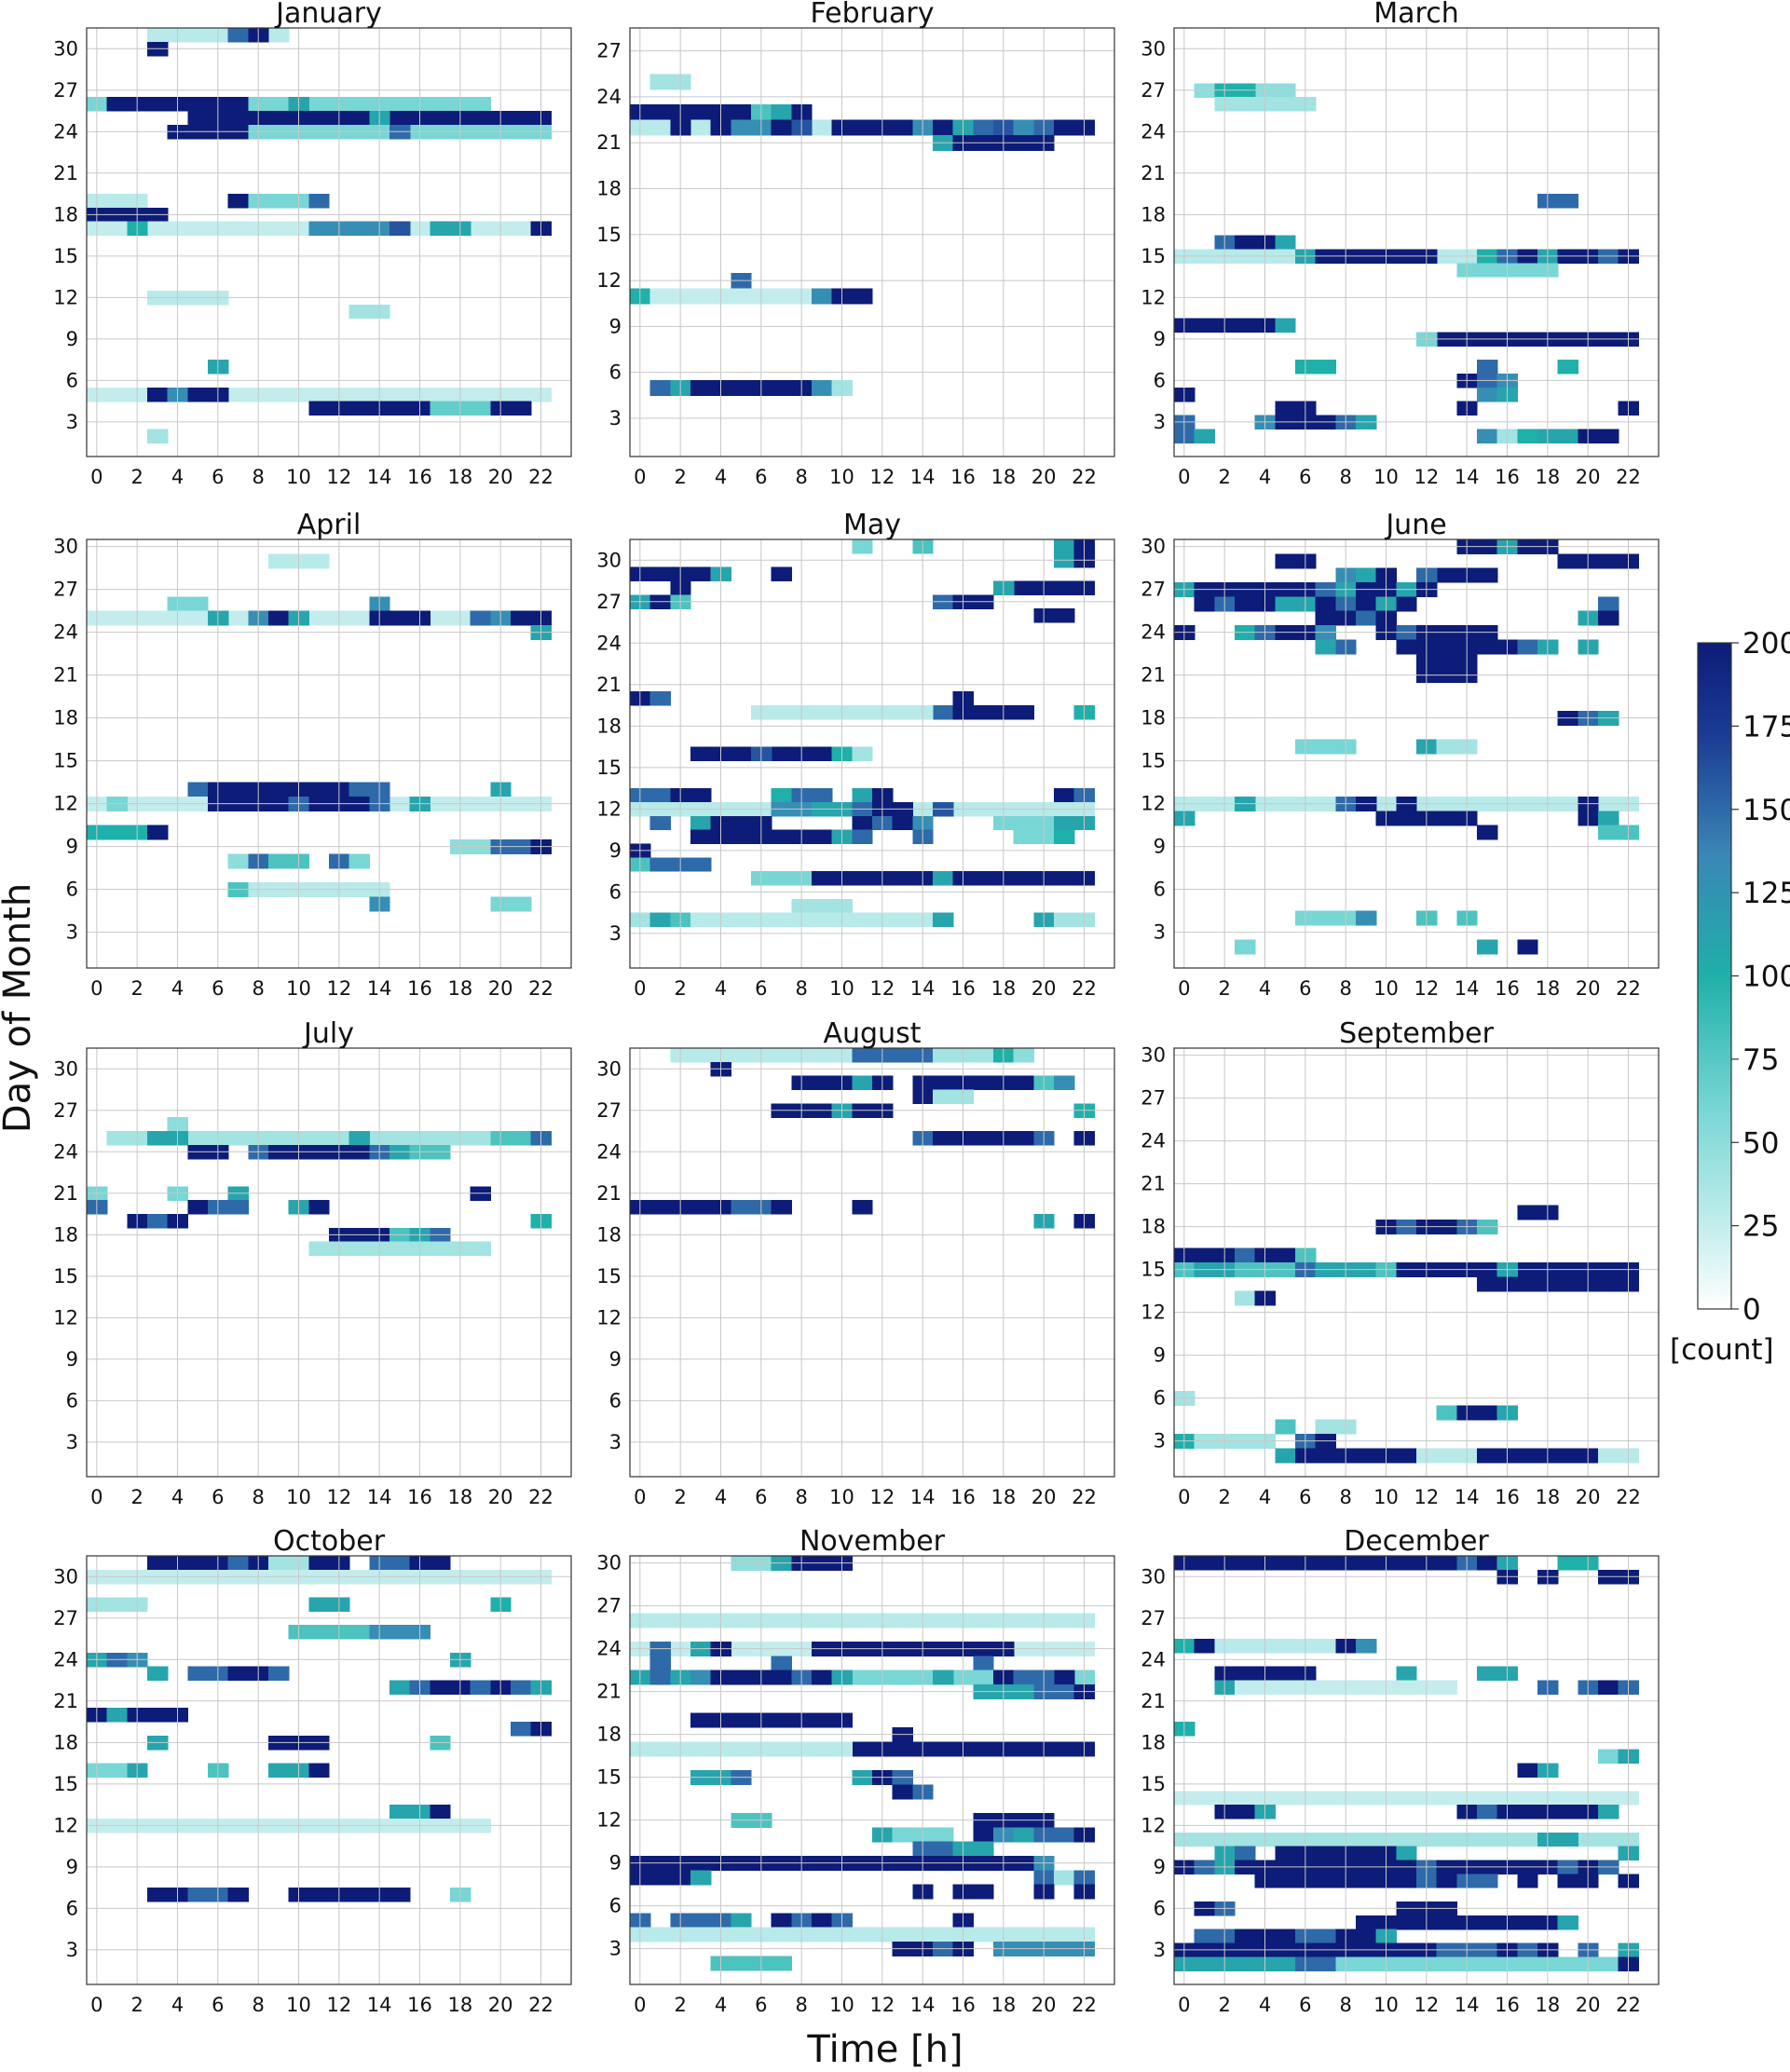 This screenshot has height=2072, width=1790. I want to click on x-tick-label: 12, so click(882, 2005).